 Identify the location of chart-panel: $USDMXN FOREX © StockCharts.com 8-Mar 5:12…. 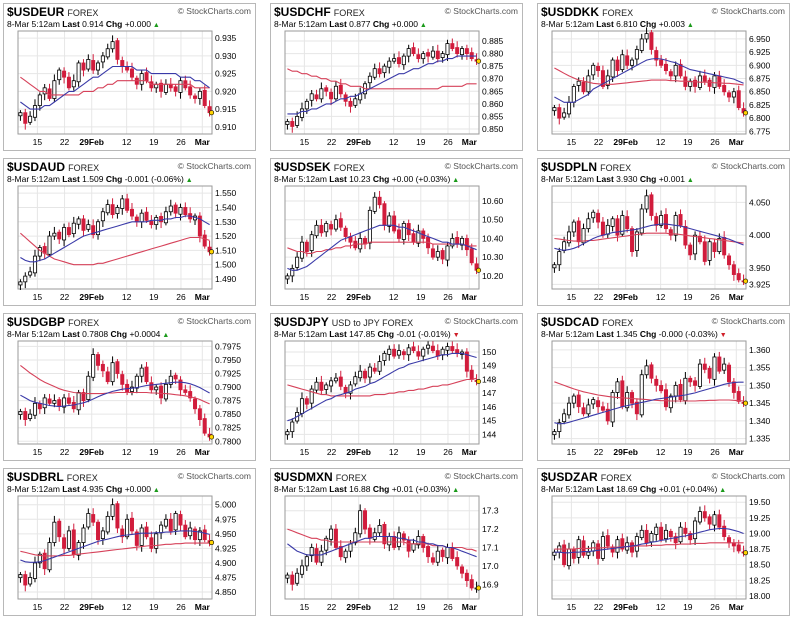
(396, 542).